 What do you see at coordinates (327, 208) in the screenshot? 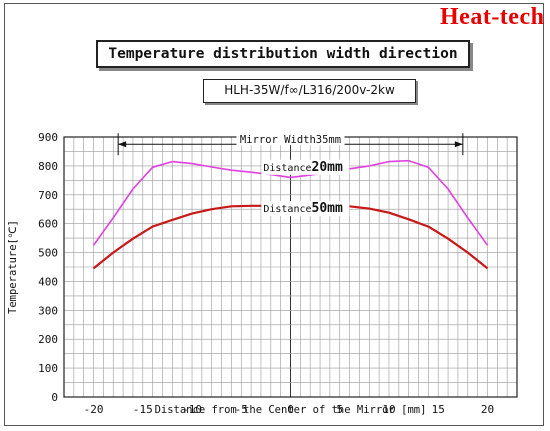
I see `series-label-value: 50mm` at bounding box center [327, 208].